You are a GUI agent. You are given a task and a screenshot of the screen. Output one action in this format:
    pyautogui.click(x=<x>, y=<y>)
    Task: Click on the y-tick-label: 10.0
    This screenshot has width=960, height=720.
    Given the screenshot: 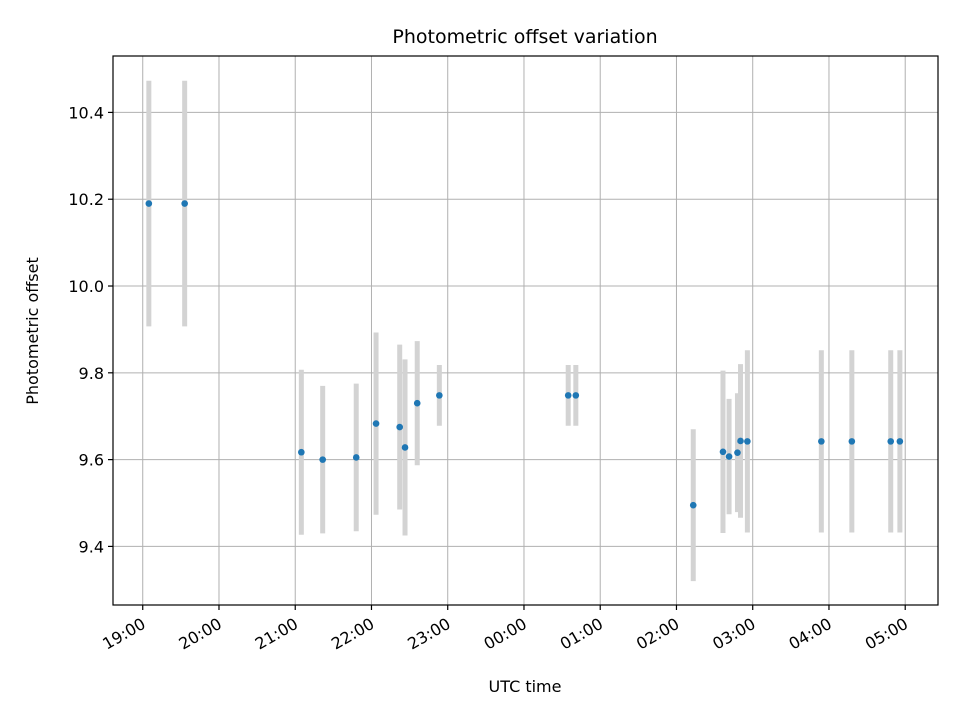 What is the action you would take?
    pyautogui.click(x=86, y=286)
    